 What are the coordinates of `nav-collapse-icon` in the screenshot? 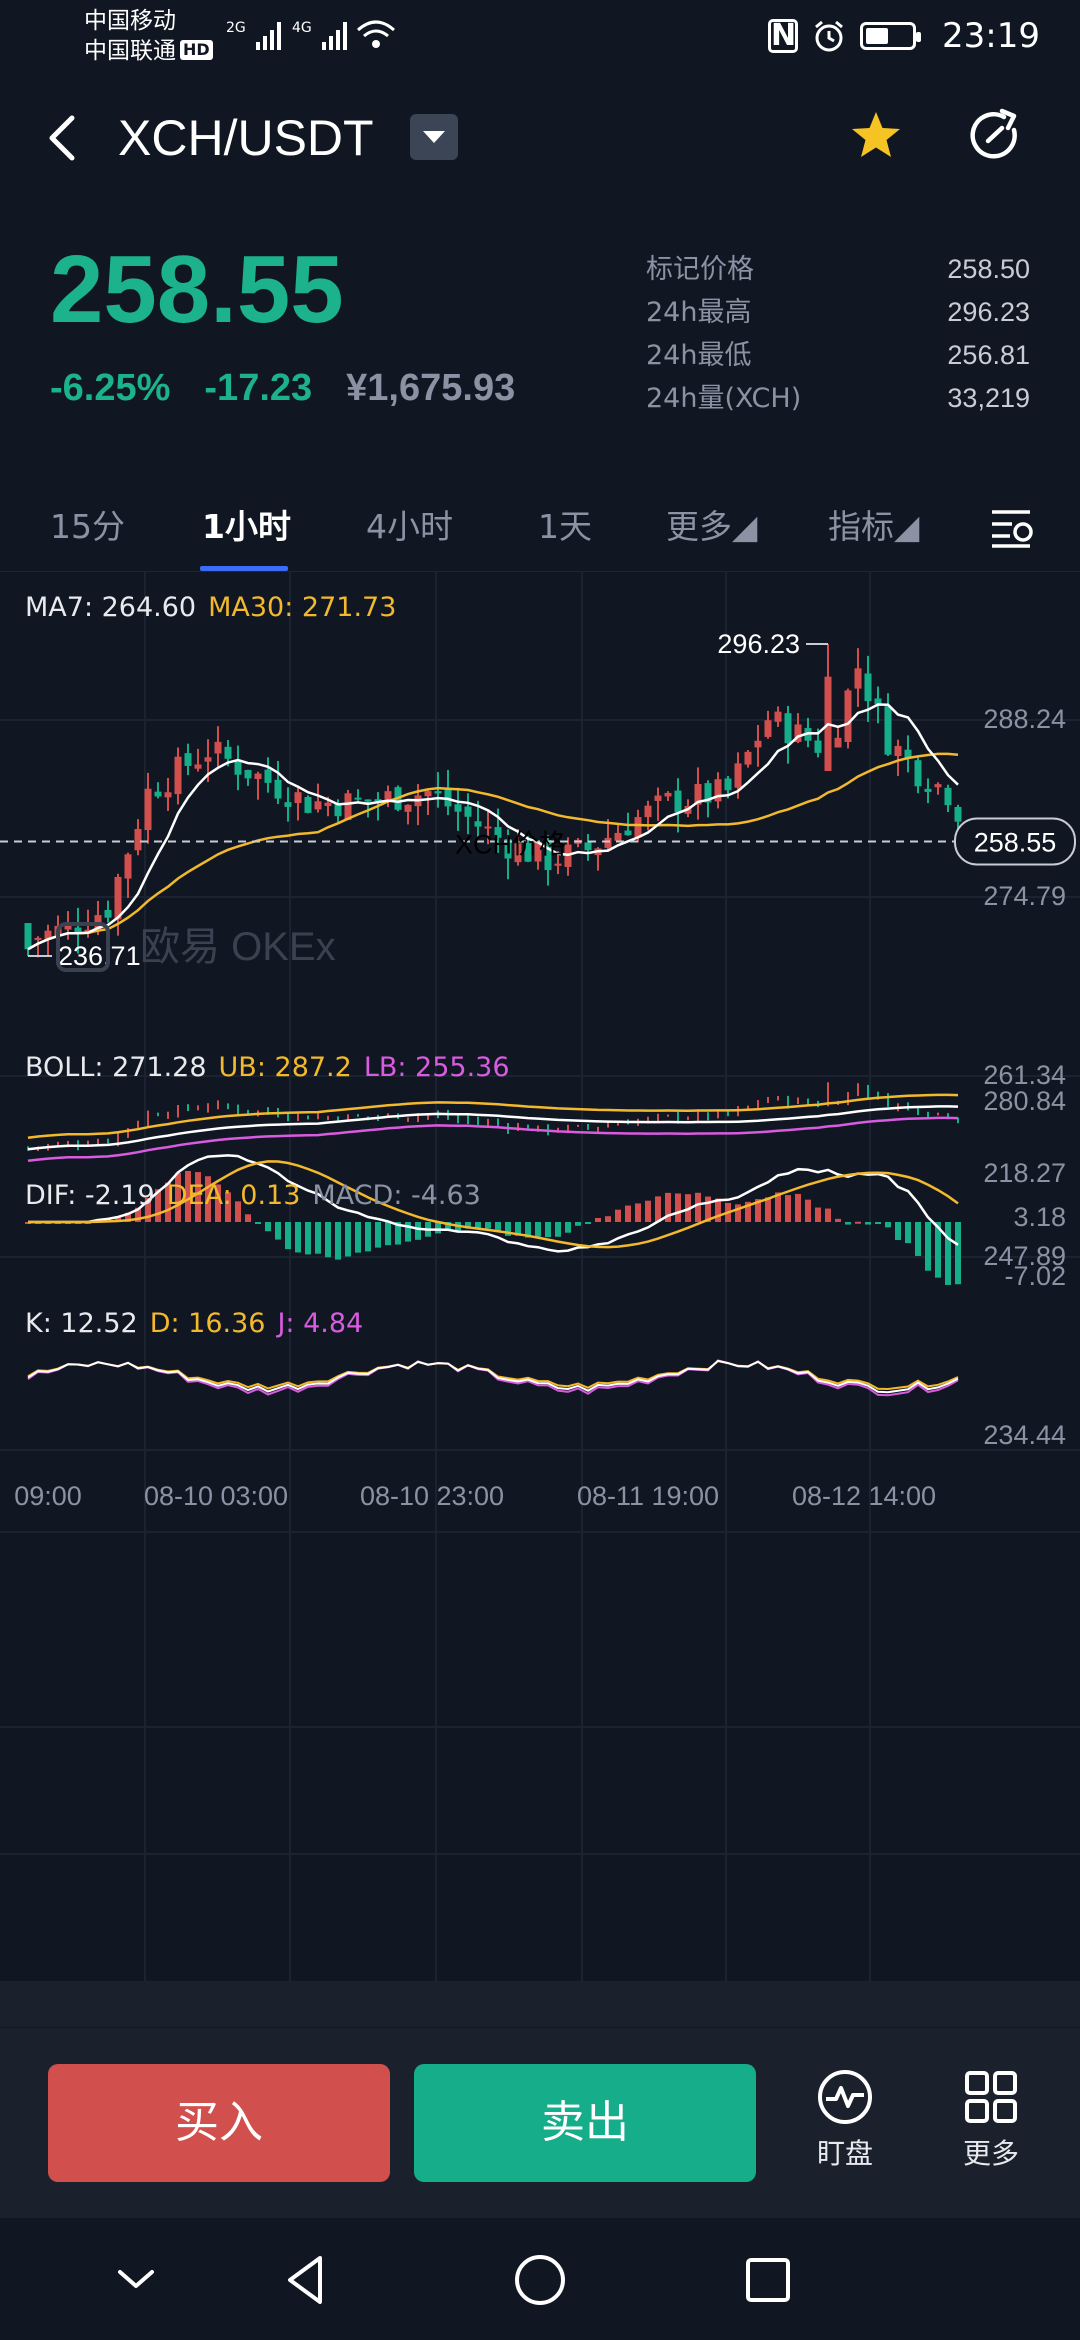 It's located at (136, 2280).